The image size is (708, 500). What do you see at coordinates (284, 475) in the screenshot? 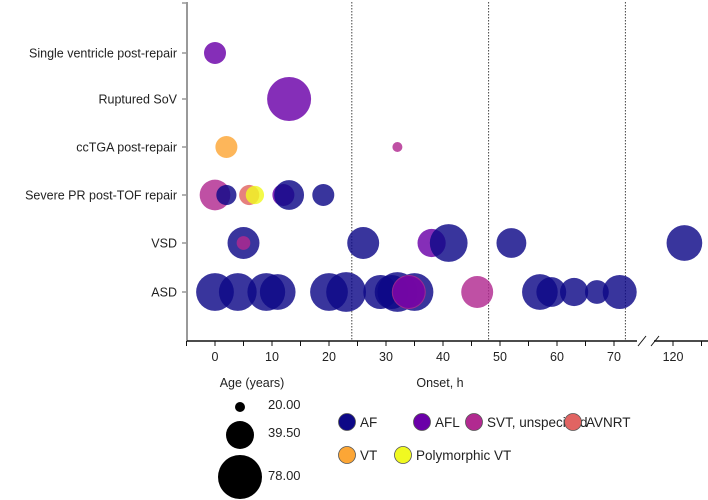
I see `size-legend-label: 78.00` at bounding box center [284, 475].